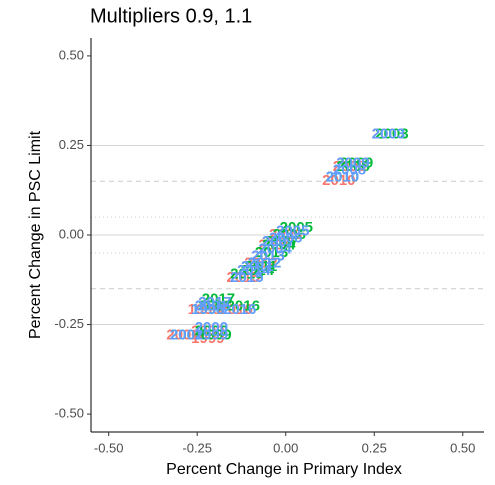  What do you see at coordinates (69, 413) in the screenshot?
I see `y-tick-label: -0.50` at bounding box center [69, 413].